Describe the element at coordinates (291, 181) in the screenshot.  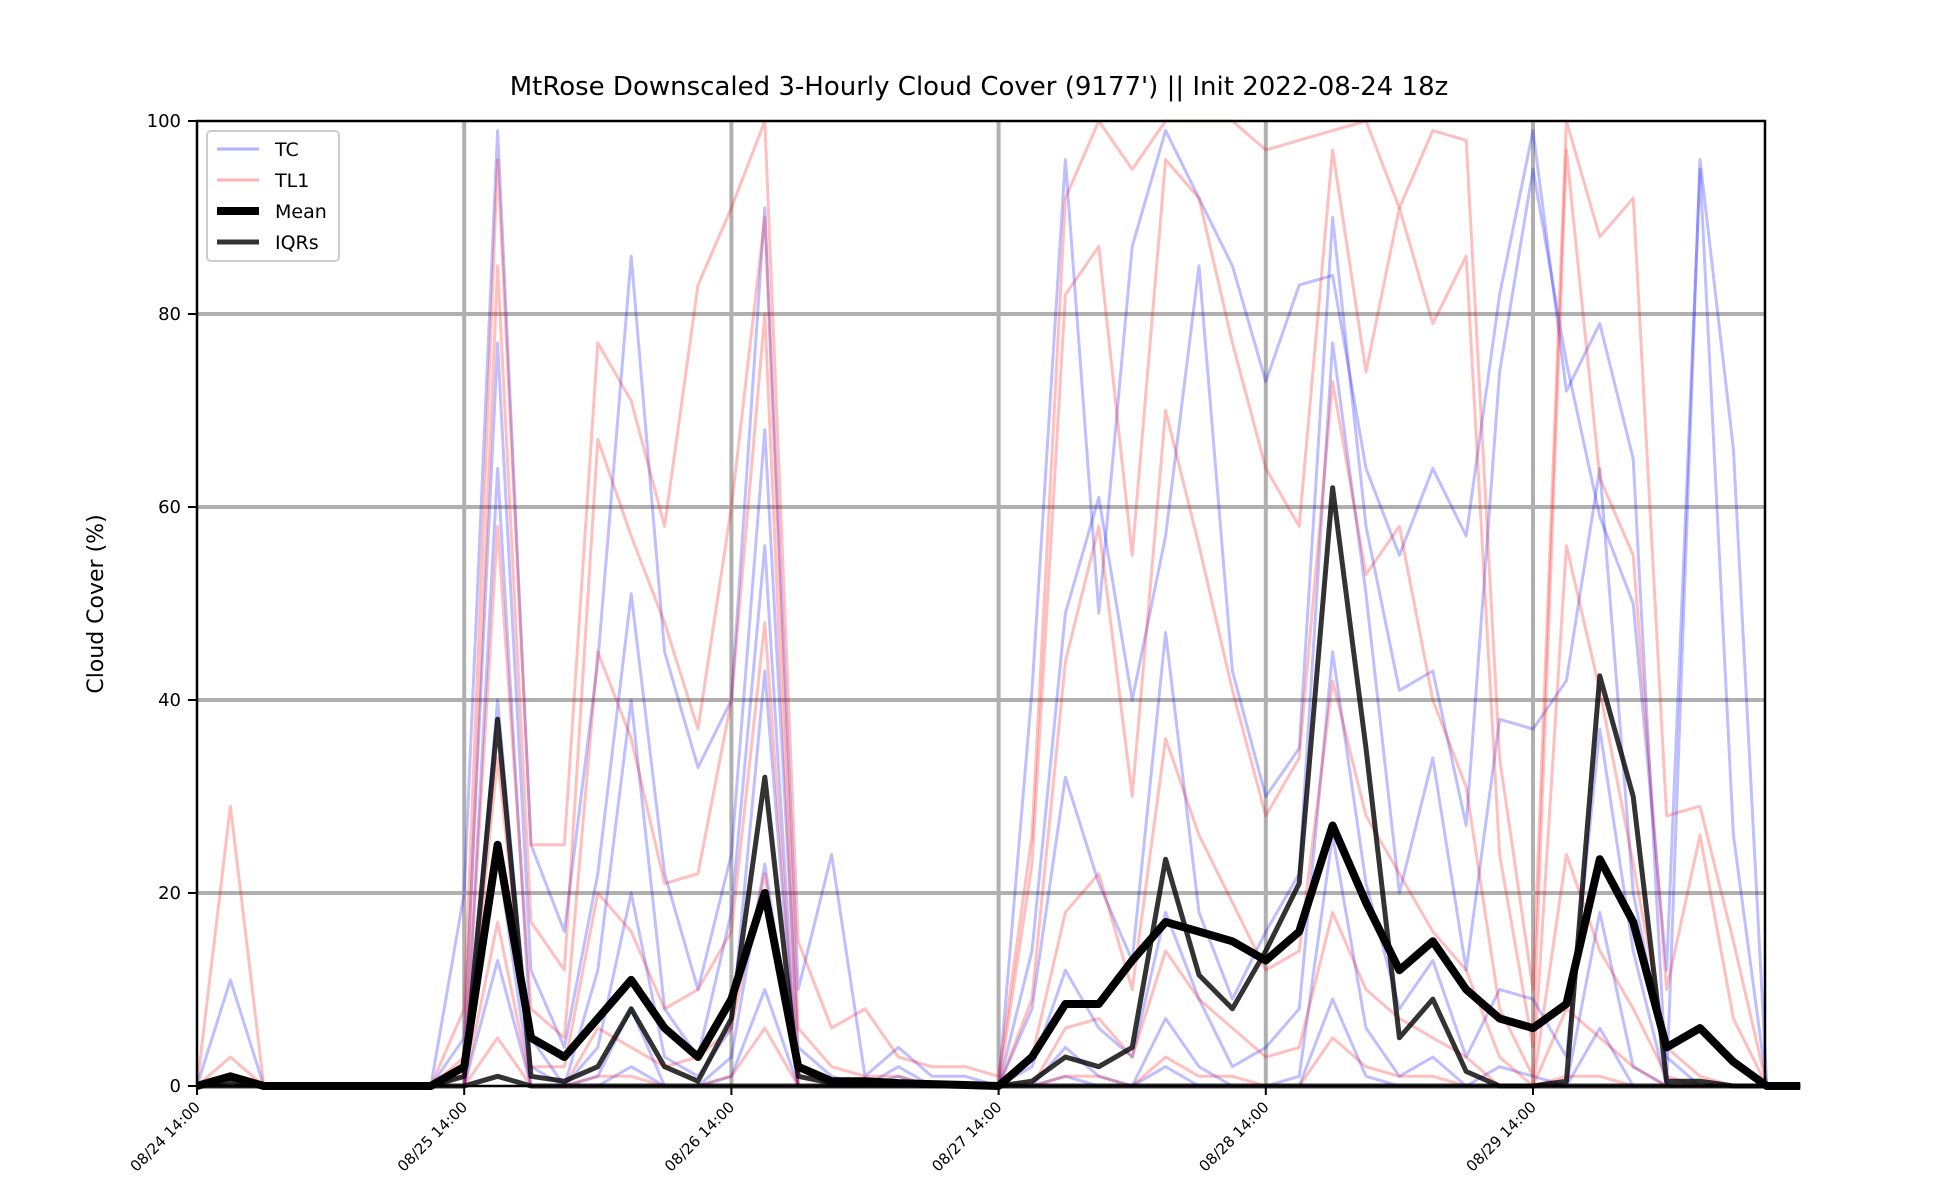
I see `legend-label-tl1: TL1` at that location.